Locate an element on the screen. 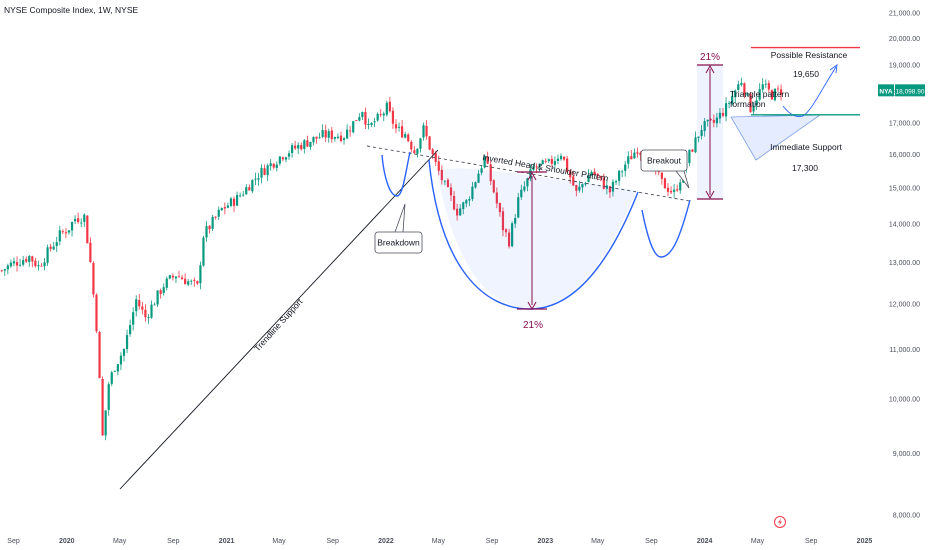 The width and height of the screenshot is (932, 550). pct-bottom-label: 21% is located at coordinates (533, 325).